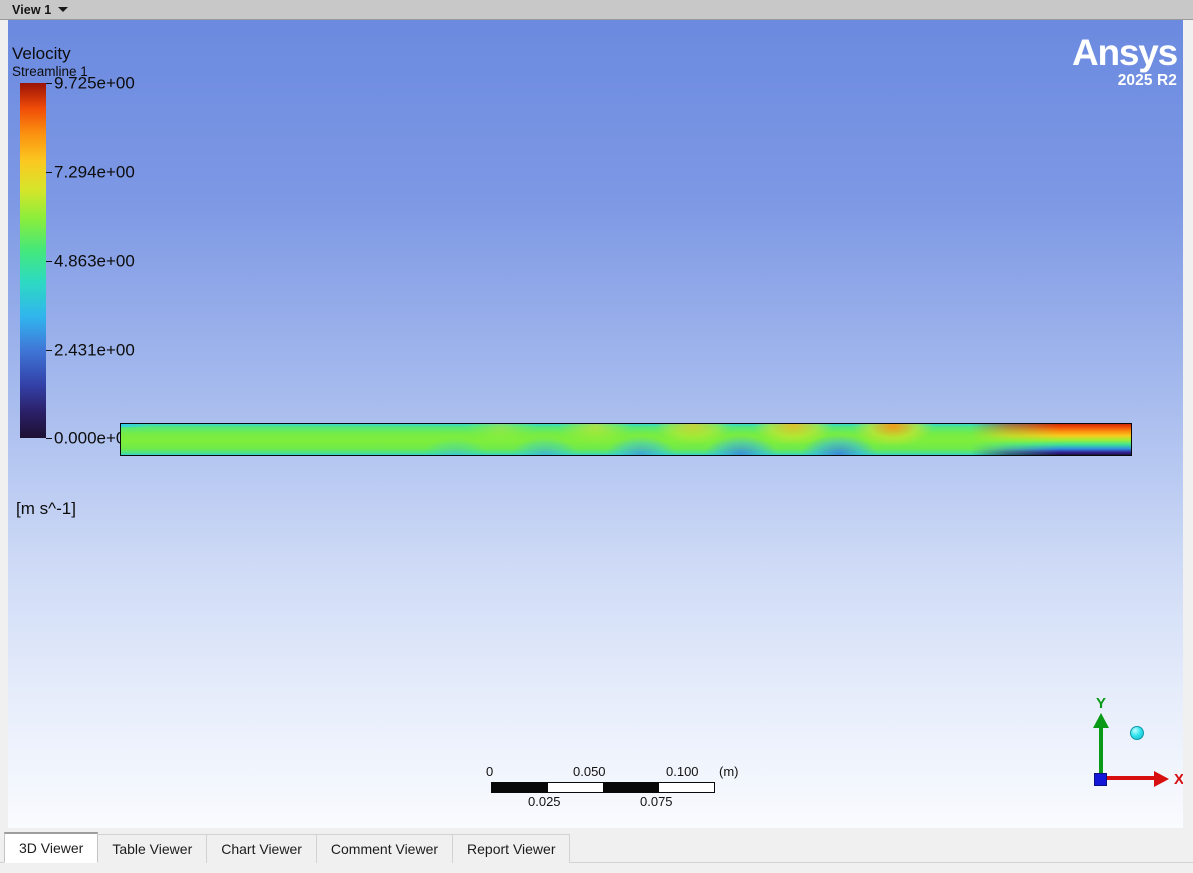 This screenshot has height=873, width=1193. Describe the element at coordinates (152, 848) in the screenshot. I see `tab-table-viewer: Table Viewer` at that location.